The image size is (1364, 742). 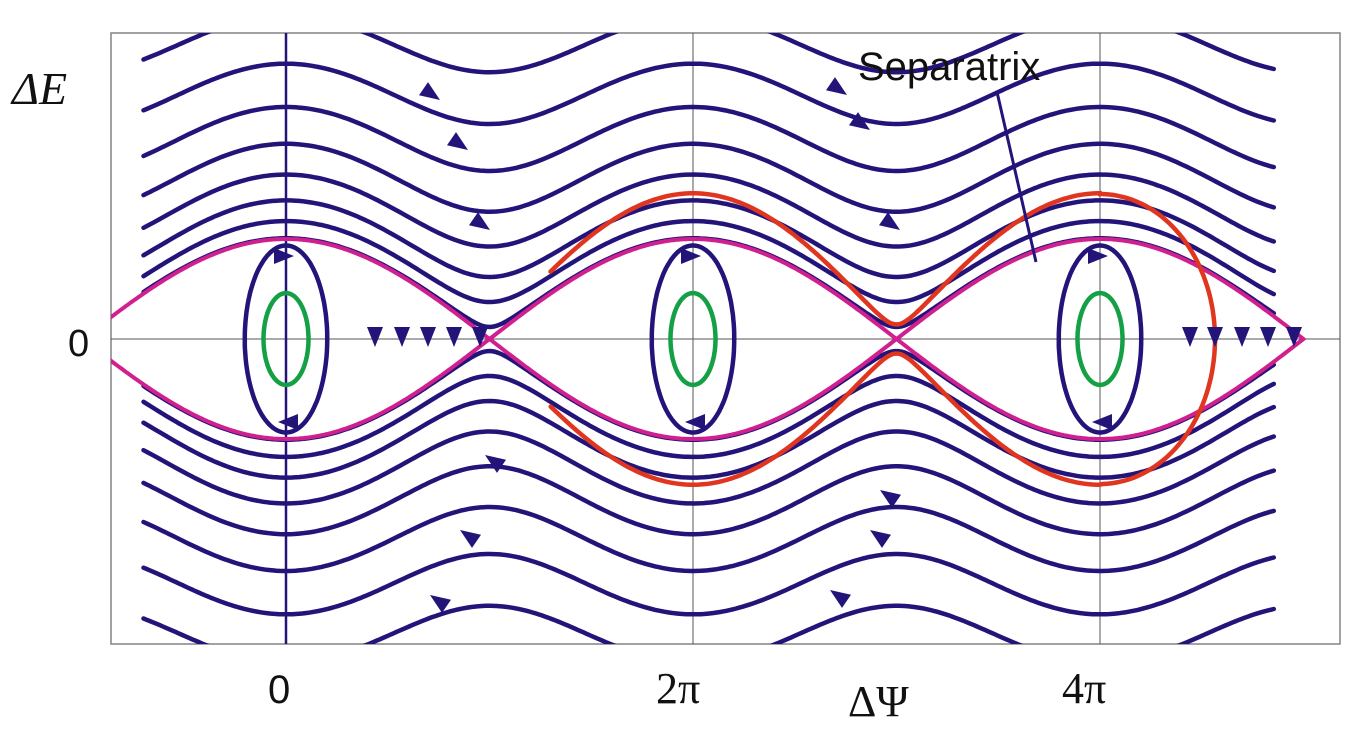 What do you see at coordinates (1016, 177) in the screenshot?
I see `separatrix-pointer` at bounding box center [1016, 177].